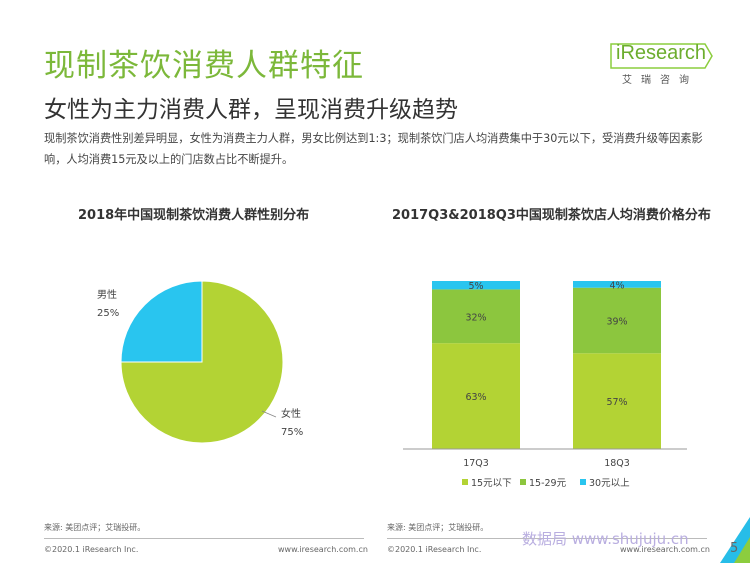  I want to click on stacked-bar-chart: 63% 32% 5% 17Q3 57% 39% 4% 18Q3 15元以下 15-29元 30元以上, so click(545, 384).